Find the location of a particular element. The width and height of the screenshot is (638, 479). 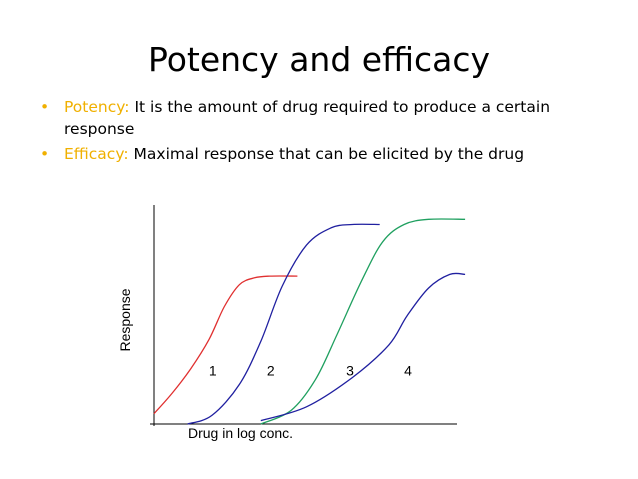

x-axis-label: Drug in log conc. is located at coordinates (240, 433).